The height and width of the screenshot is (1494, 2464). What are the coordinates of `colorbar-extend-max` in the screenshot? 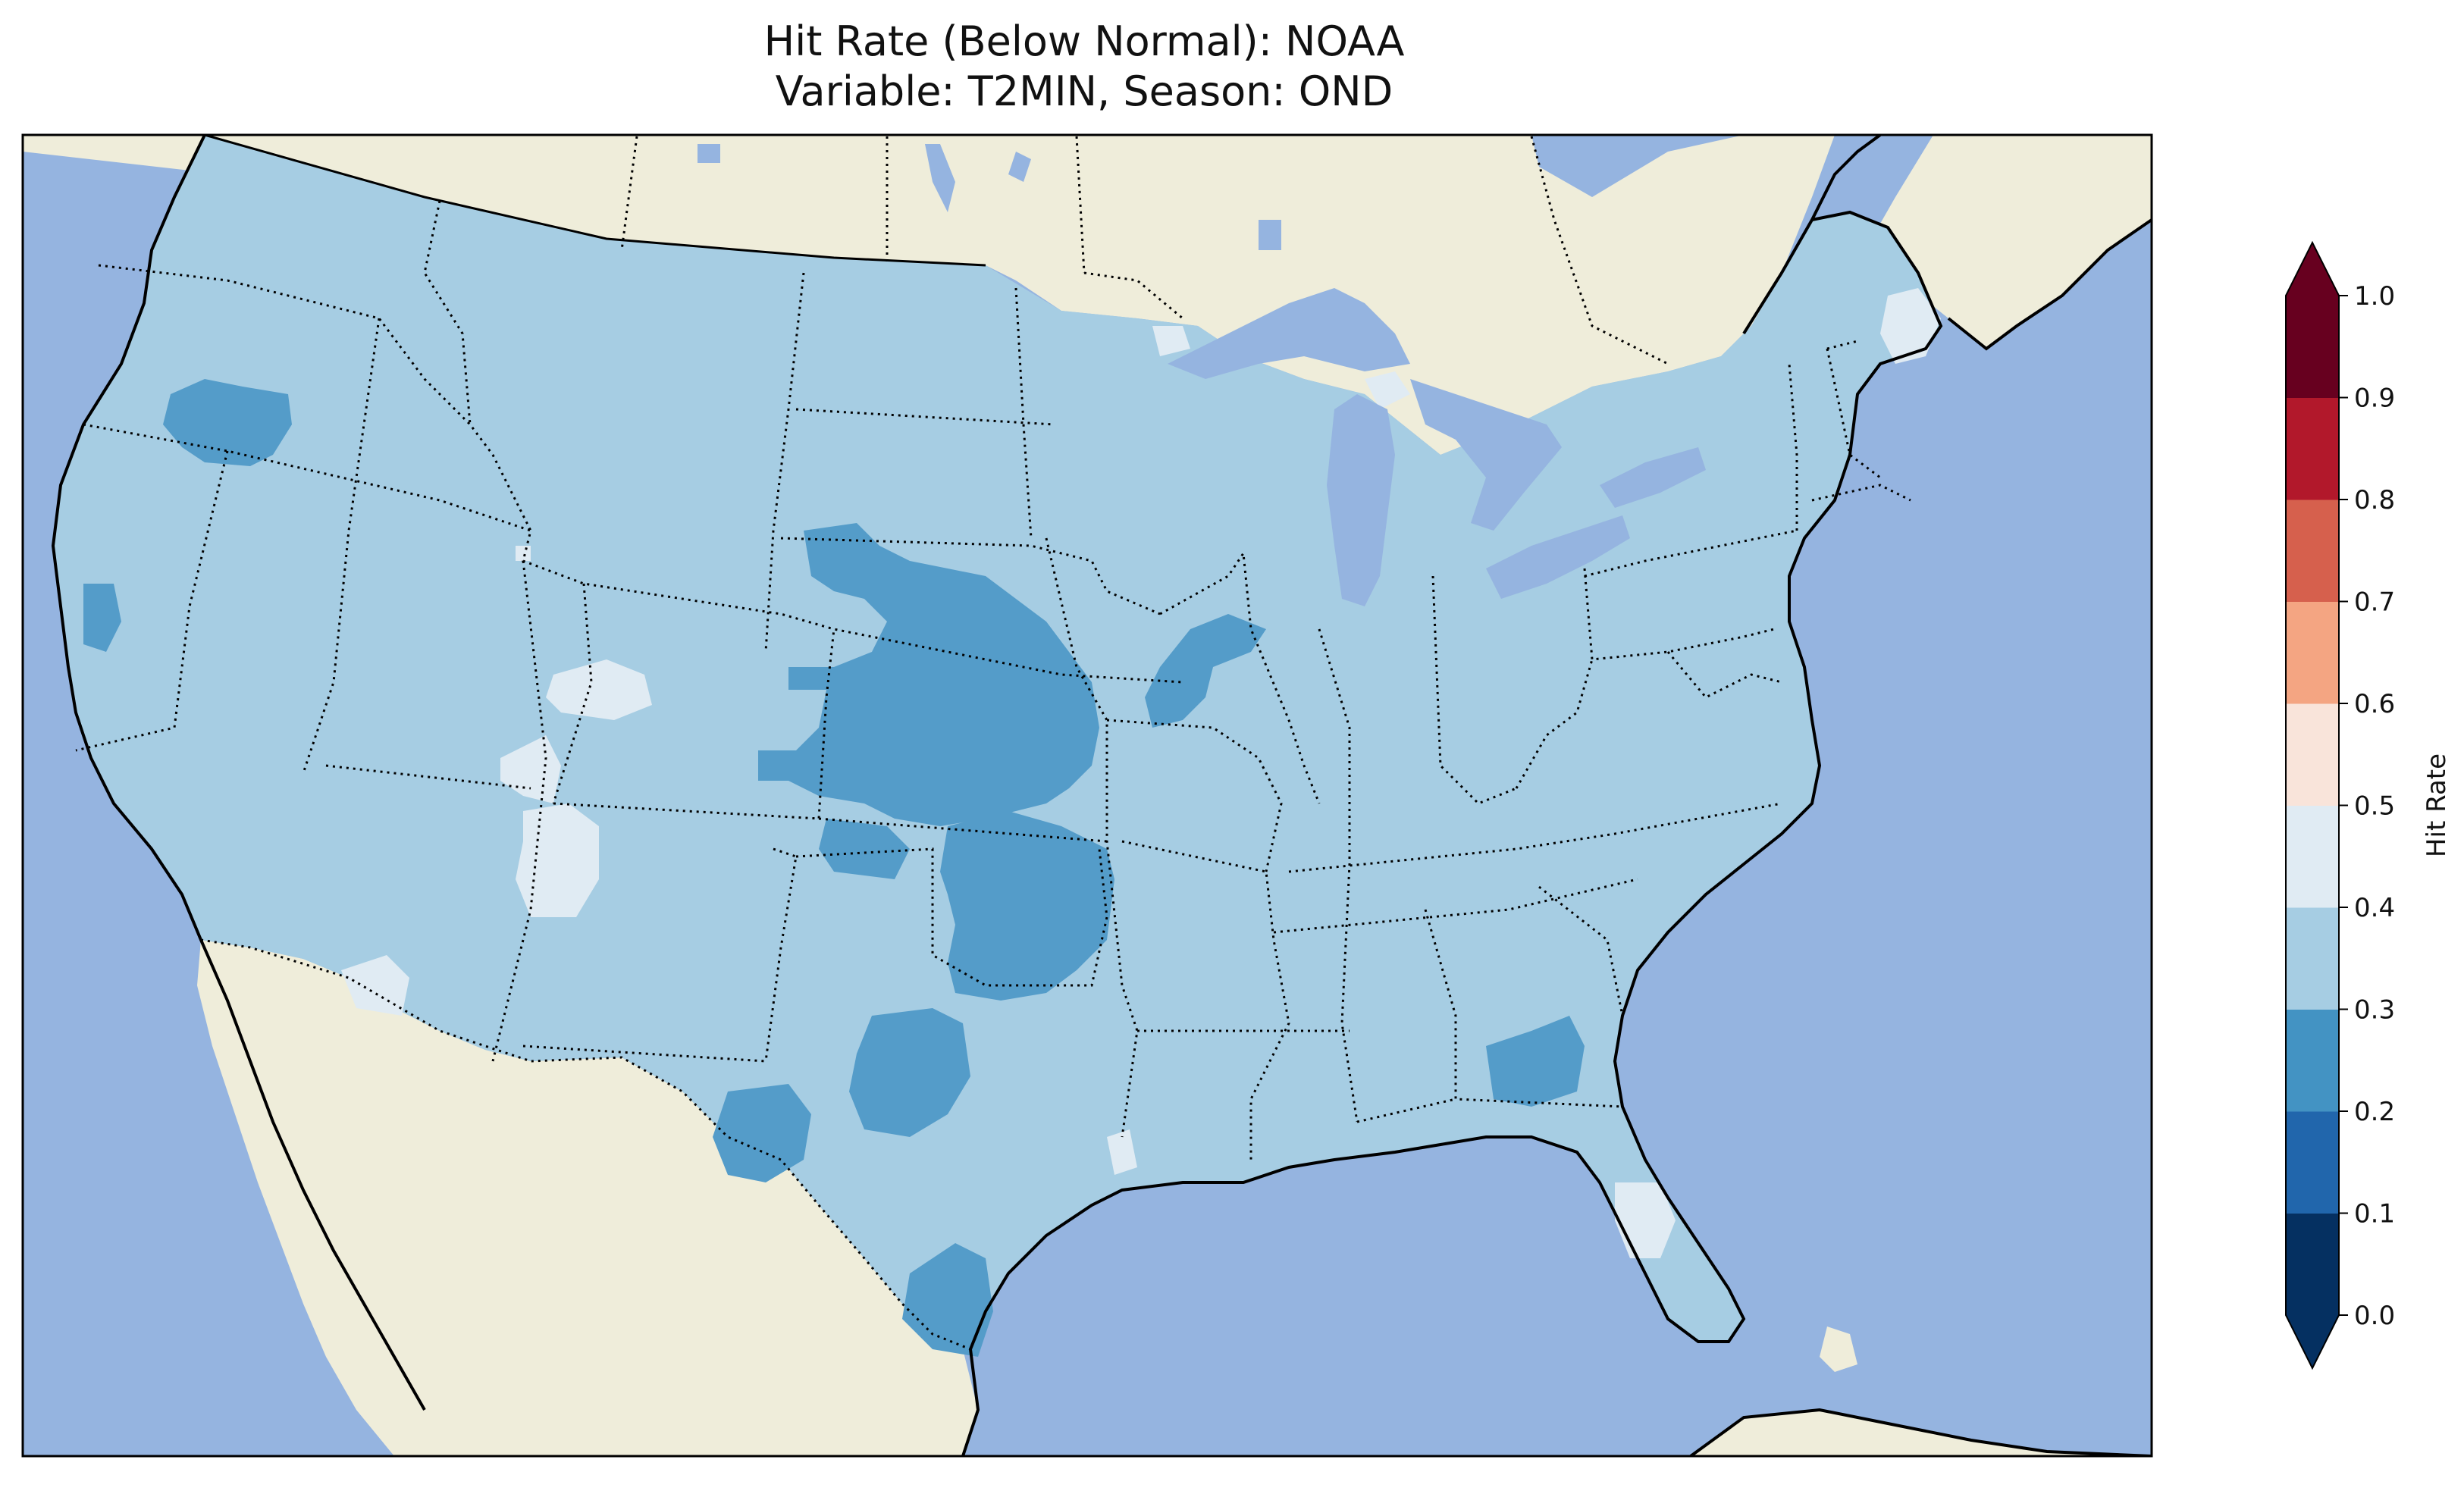 It's located at (2313, 269).